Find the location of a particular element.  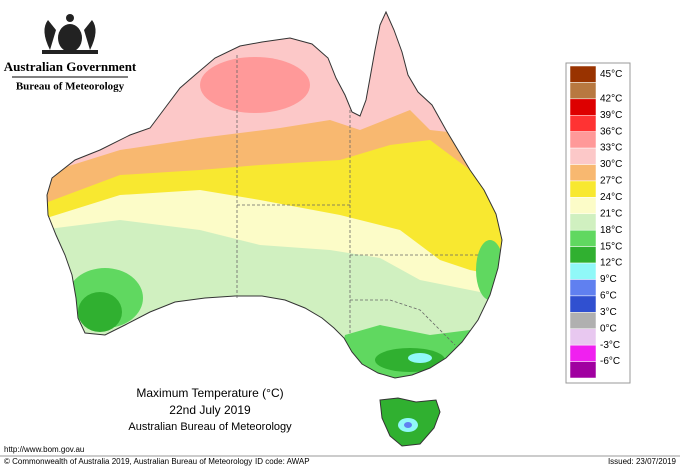

map-title: Maximum Temperature (°C) is located at coordinates (209, 393).